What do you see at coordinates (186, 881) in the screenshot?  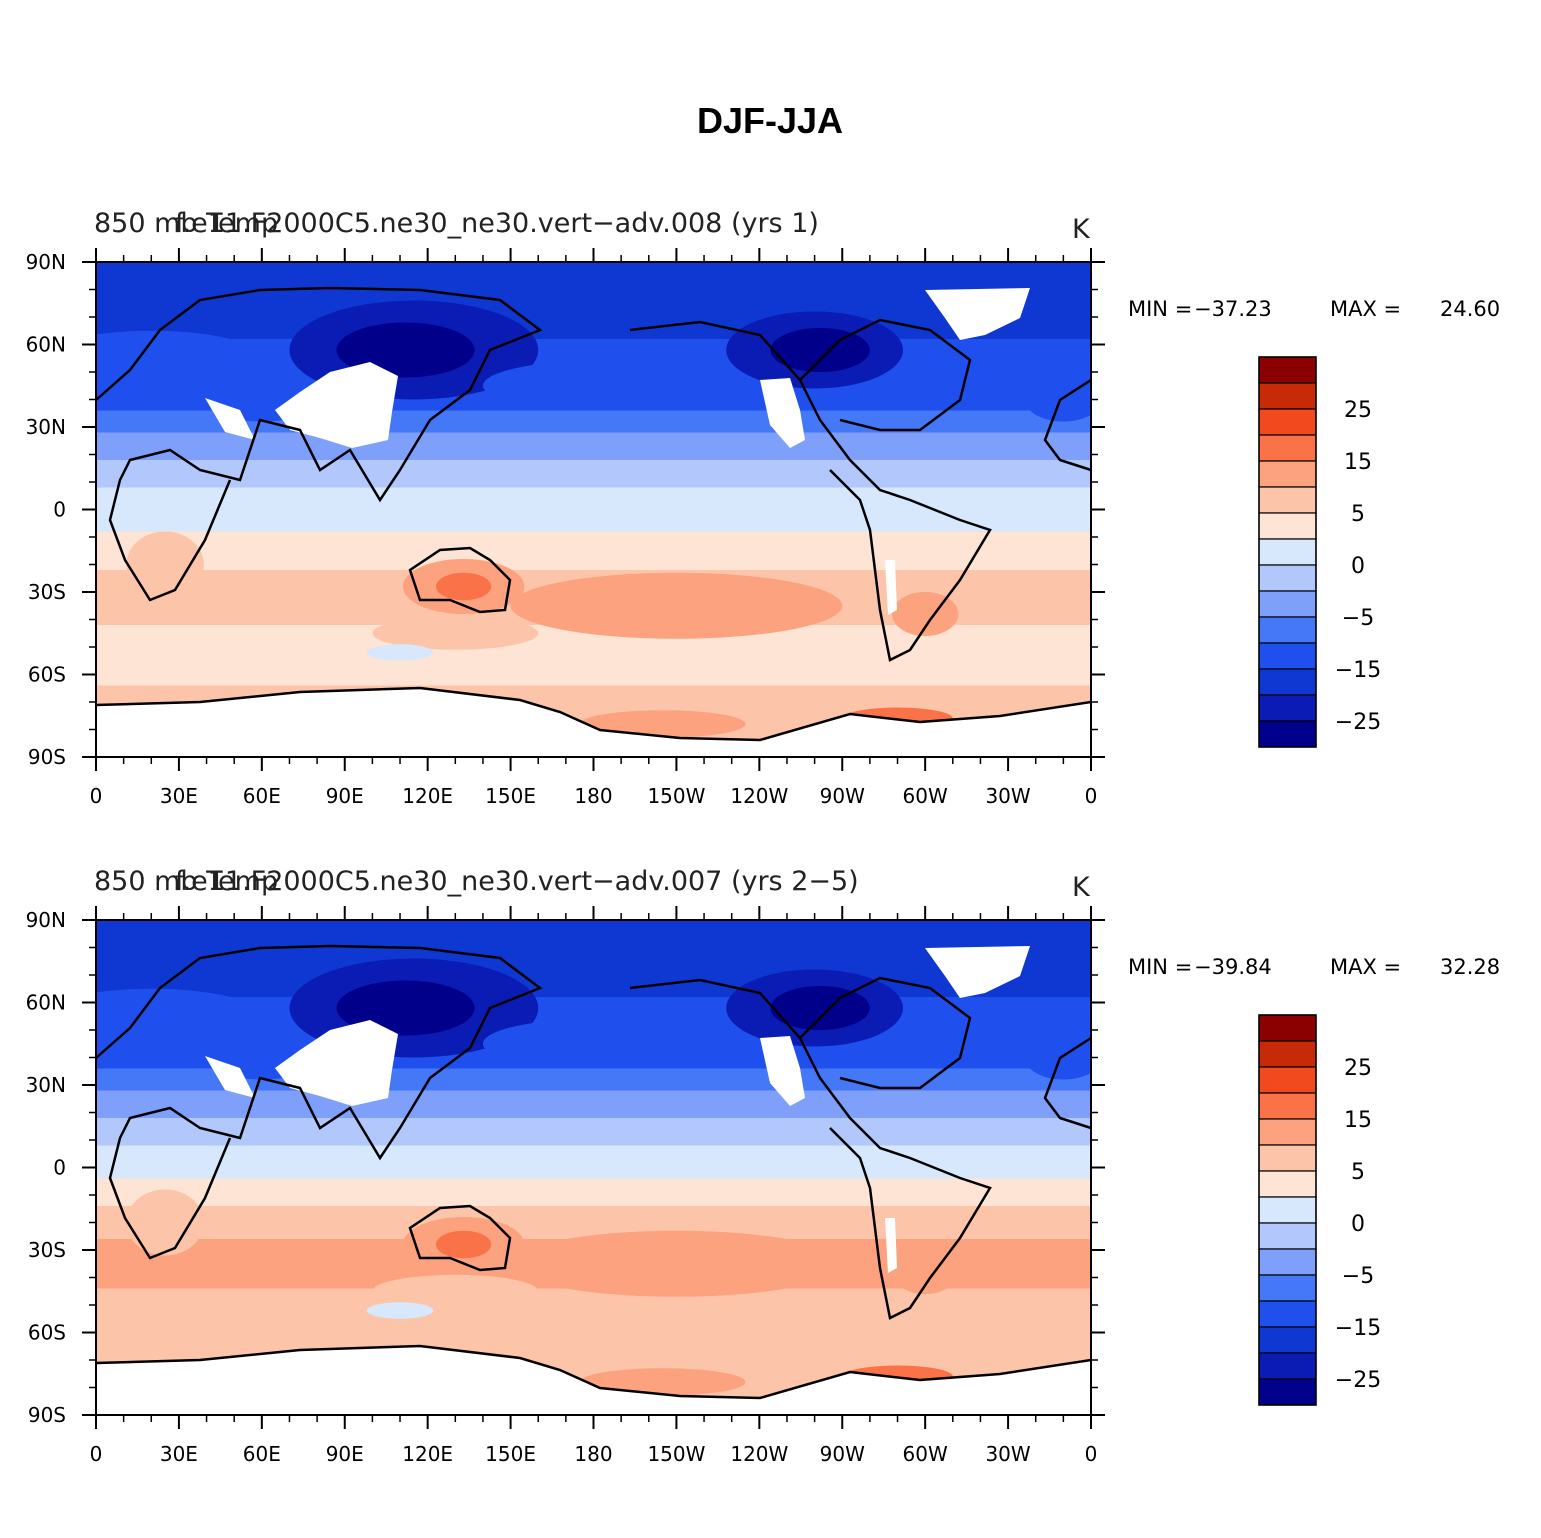 I see `panel-left-title: 850 mb Temp` at bounding box center [186, 881].